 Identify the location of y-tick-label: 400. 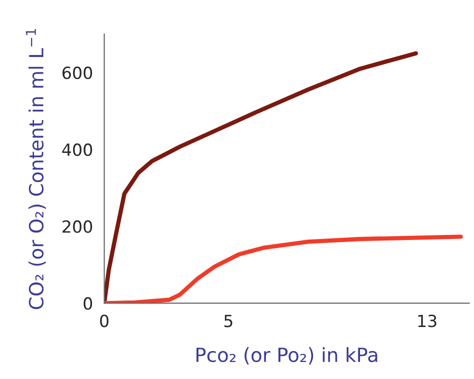
(77, 149).